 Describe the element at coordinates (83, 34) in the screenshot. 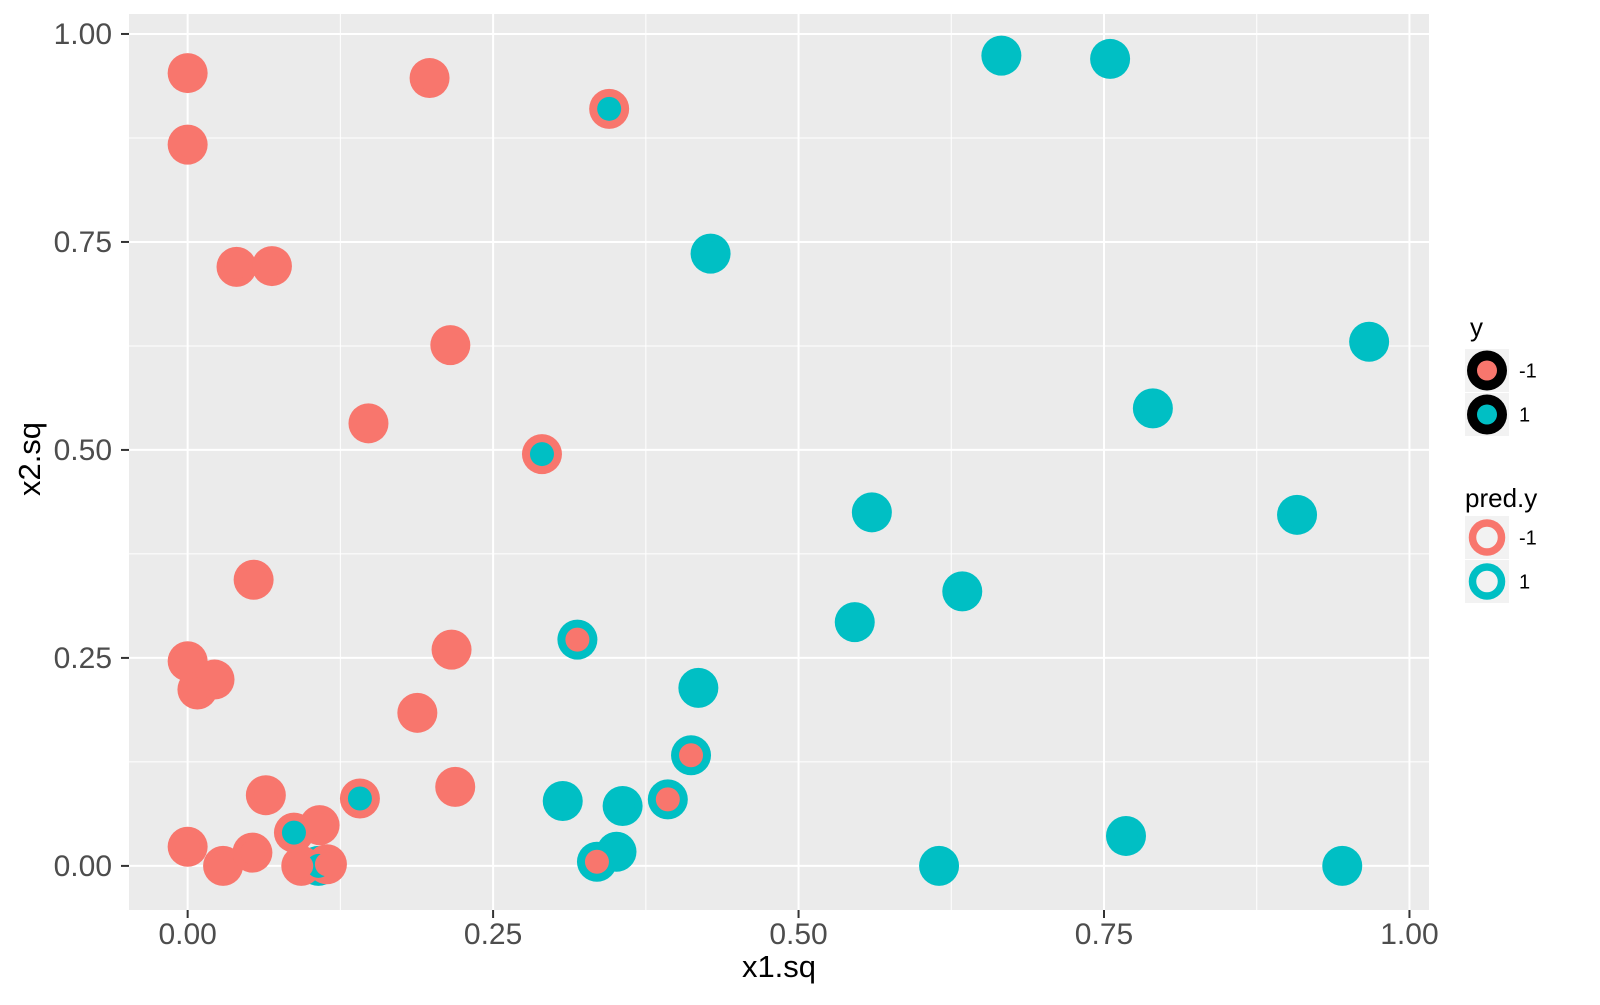

I see `y-tick-label: 1.00` at that location.